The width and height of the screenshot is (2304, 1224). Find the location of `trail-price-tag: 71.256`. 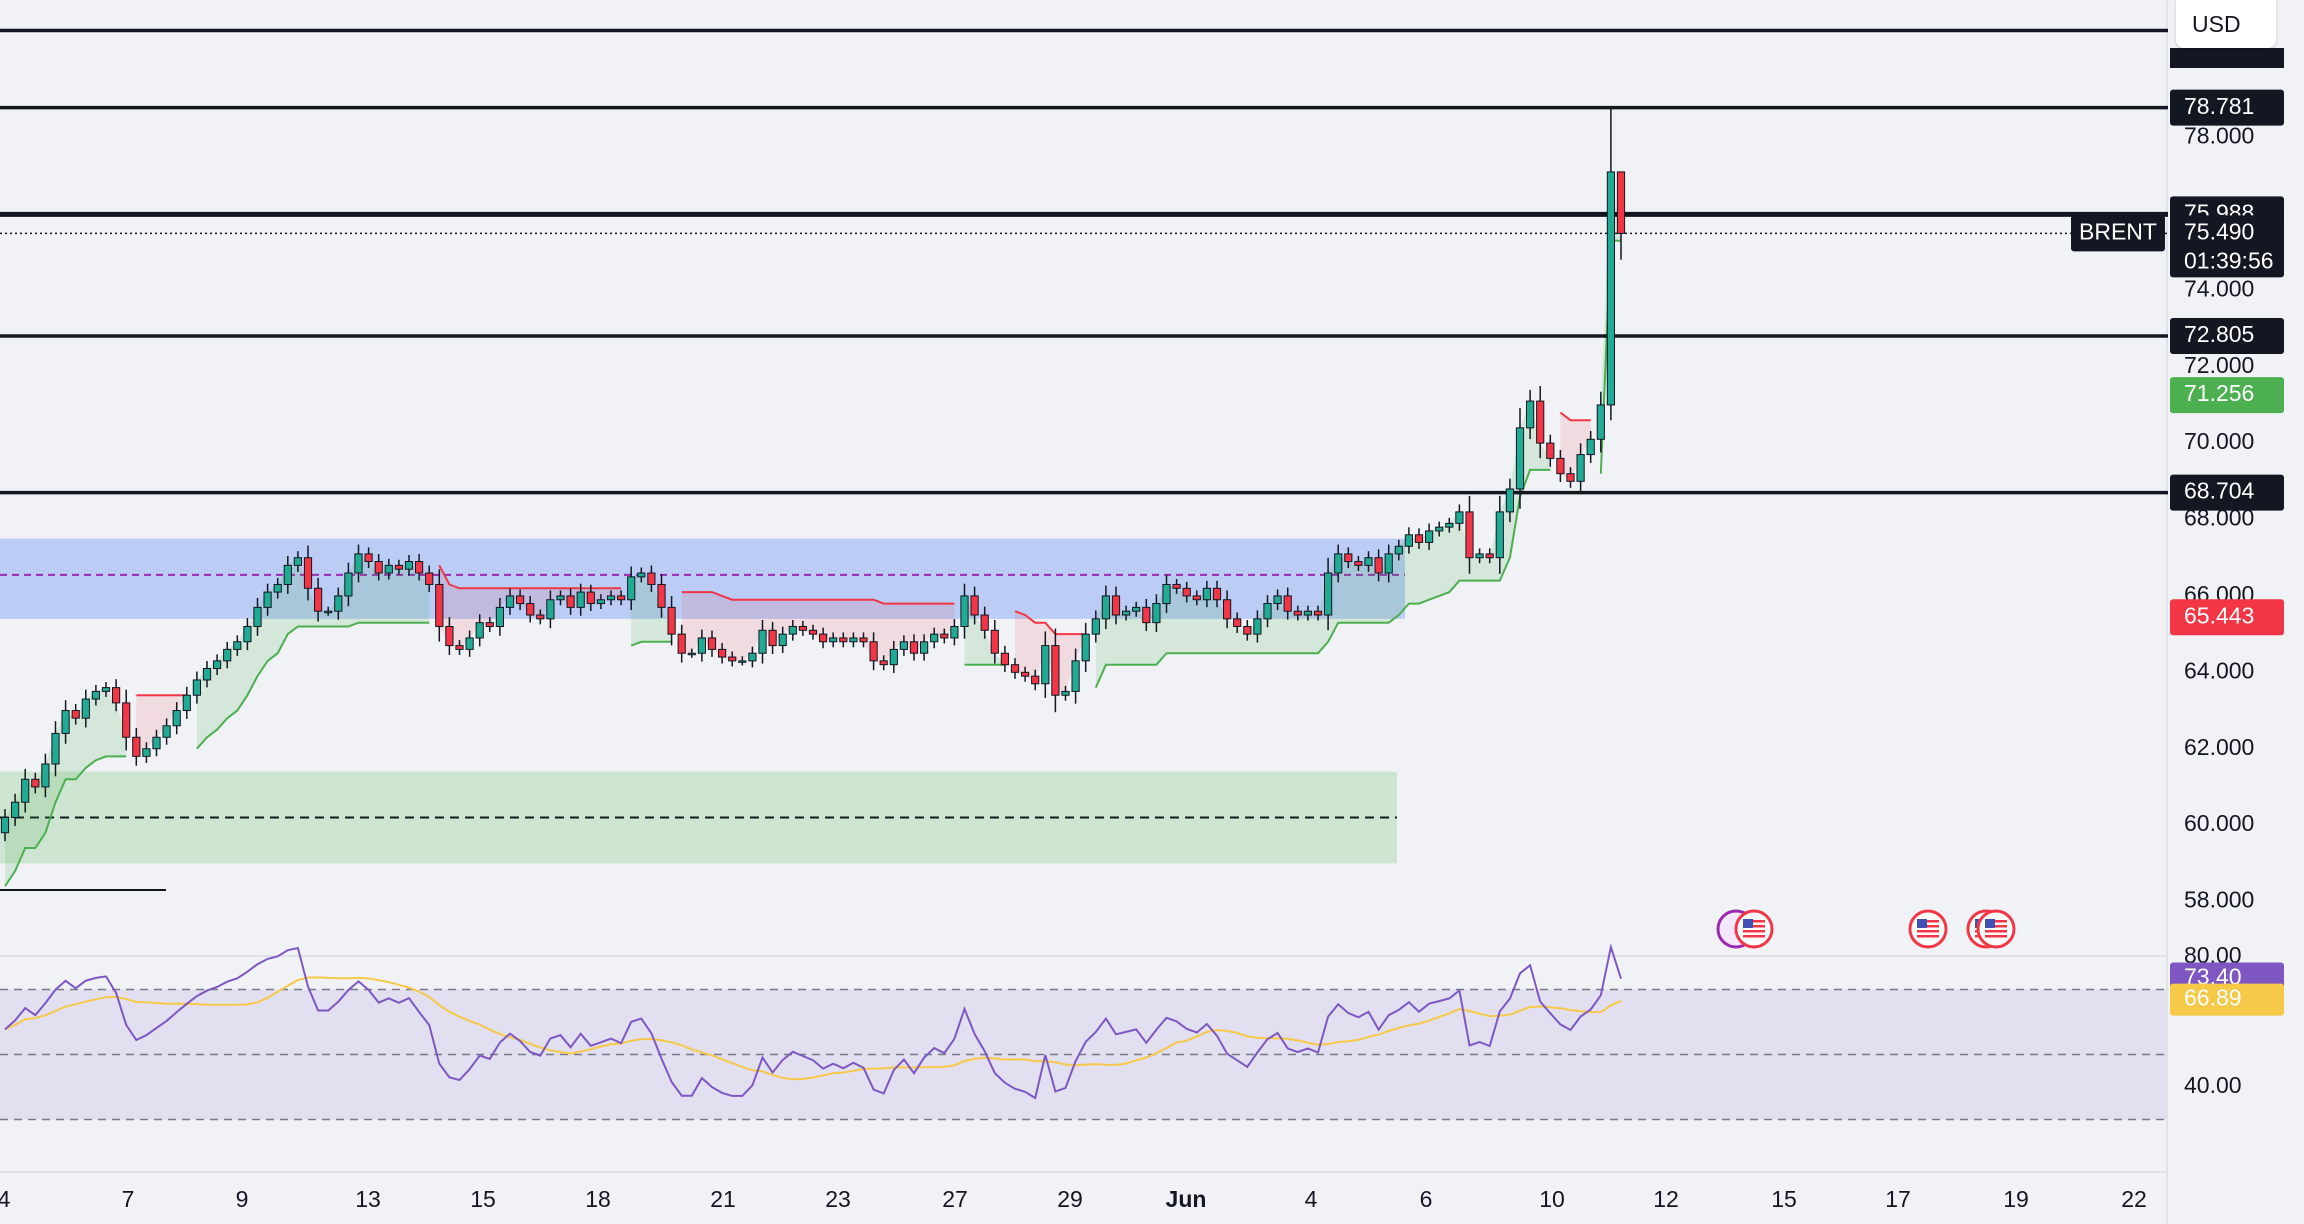

trail-price-tag: 71.256 is located at coordinates (2219, 393).